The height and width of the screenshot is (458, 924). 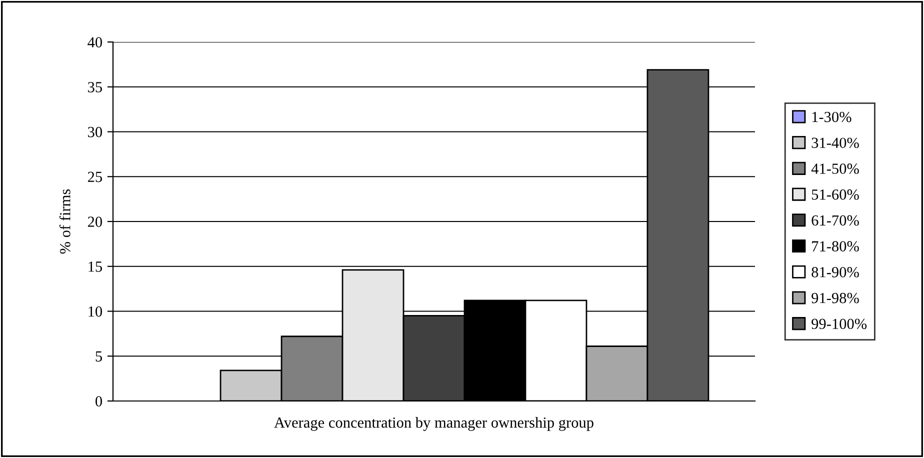 I want to click on legend-label: 1-30%, so click(x=832, y=117).